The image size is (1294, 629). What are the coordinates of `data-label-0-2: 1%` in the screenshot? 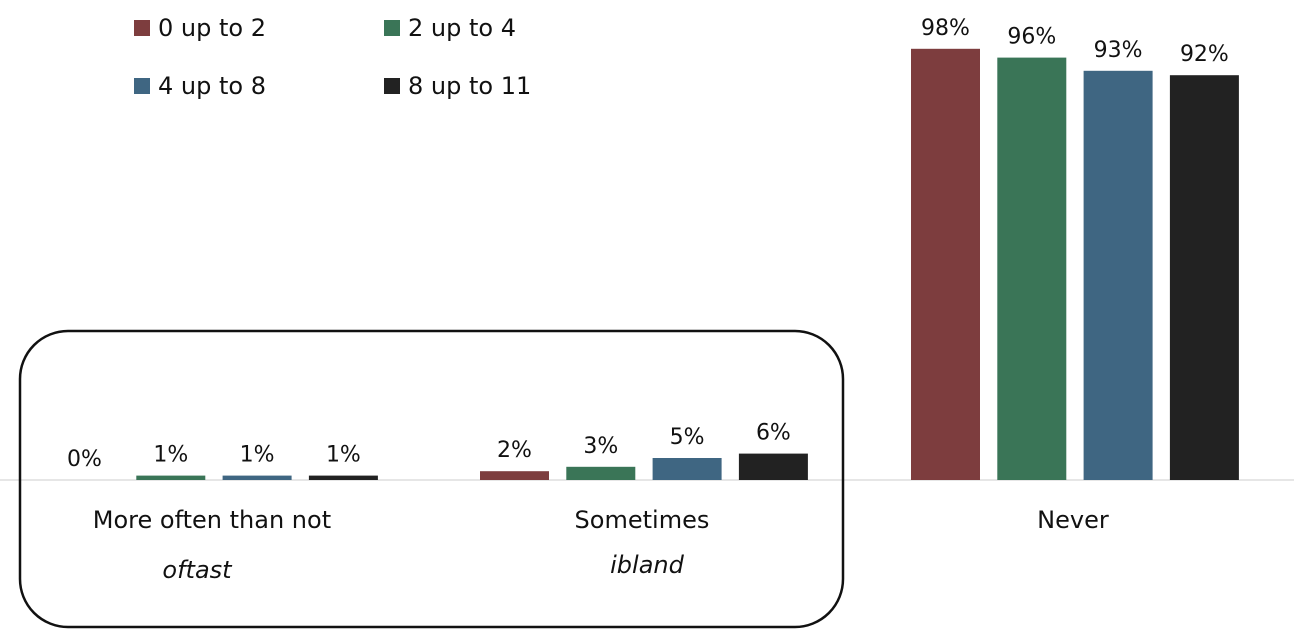 It's located at (257, 455).